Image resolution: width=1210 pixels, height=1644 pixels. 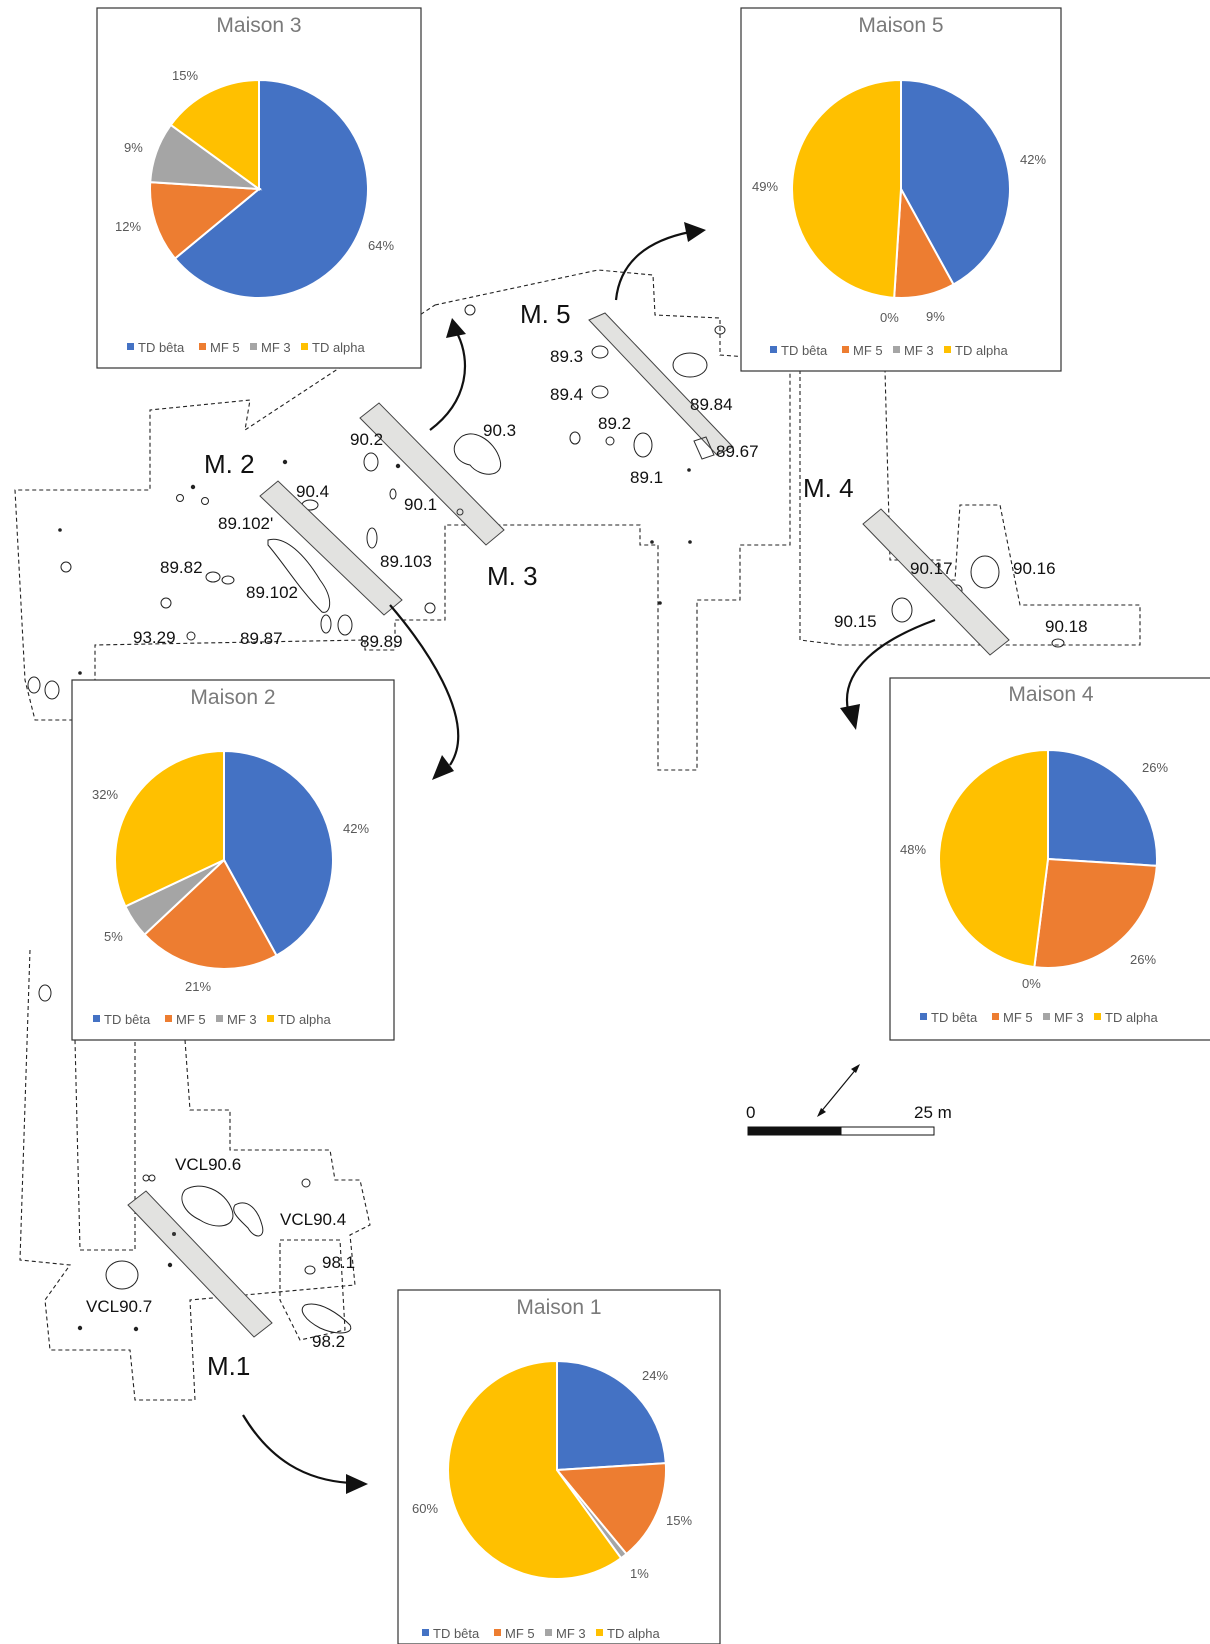 I want to click on pie-label: 21%, so click(x=198, y=986).